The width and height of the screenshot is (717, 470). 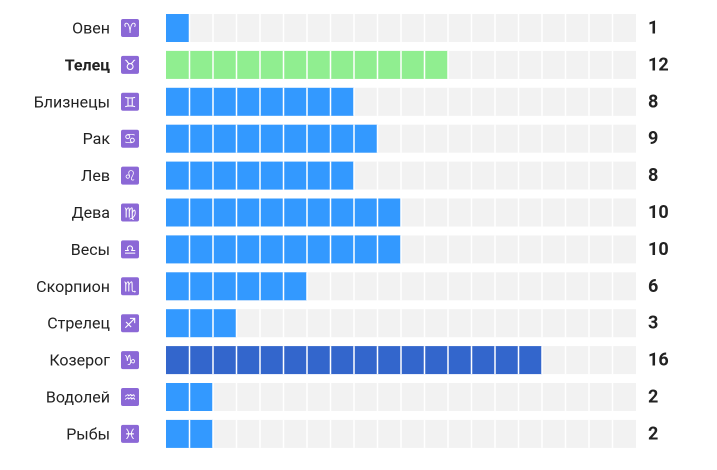 What do you see at coordinates (653, 28) in the screenshot?
I see `value-label: 1` at bounding box center [653, 28].